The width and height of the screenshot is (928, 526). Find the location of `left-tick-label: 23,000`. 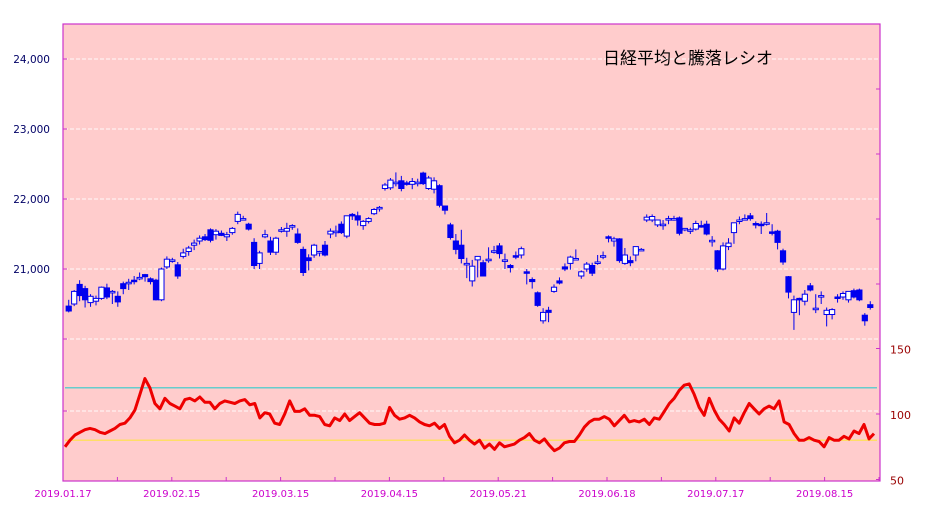

left-tick-label: 23,000 is located at coordinates (31, 130).